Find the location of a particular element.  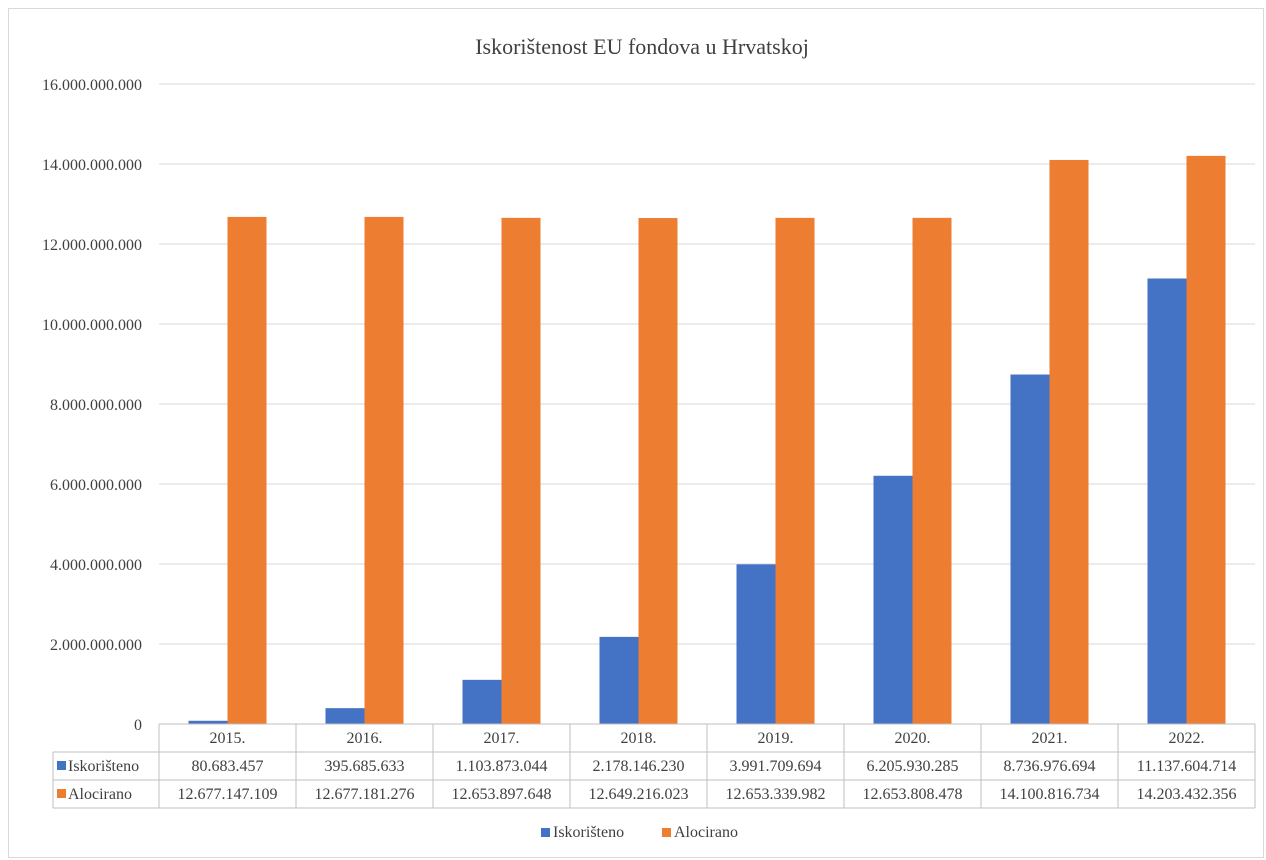

x-tick-label: 2022. is located at coordinates (1187, 738).